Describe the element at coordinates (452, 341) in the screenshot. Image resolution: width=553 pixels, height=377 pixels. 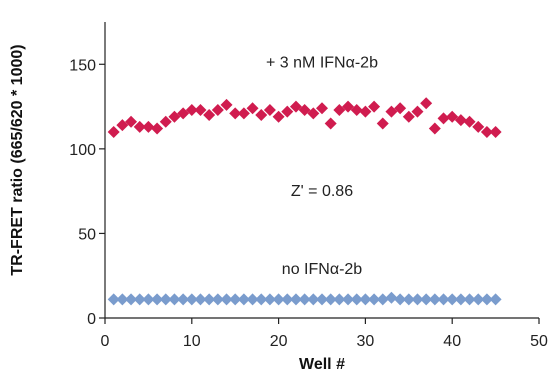
I see `x-tick-label: 40` at that location.